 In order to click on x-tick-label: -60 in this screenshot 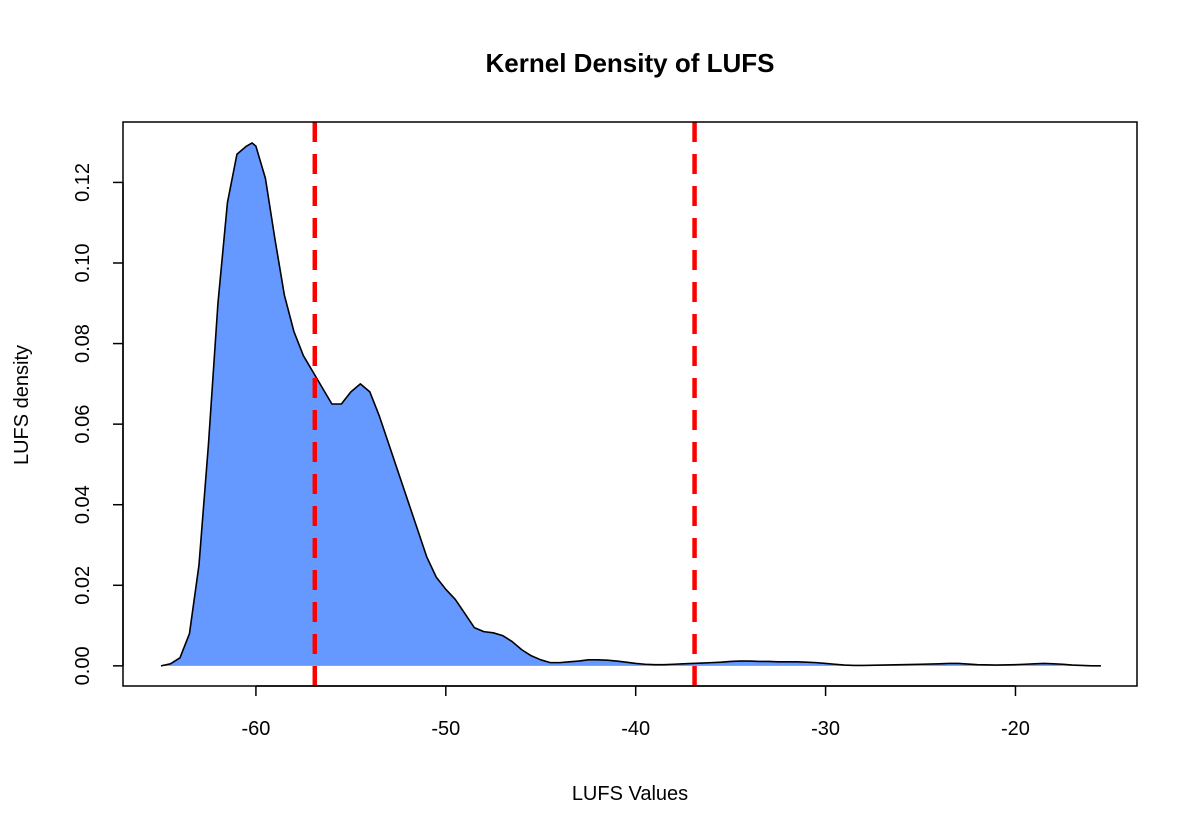, I will do `click(255, 729)`.